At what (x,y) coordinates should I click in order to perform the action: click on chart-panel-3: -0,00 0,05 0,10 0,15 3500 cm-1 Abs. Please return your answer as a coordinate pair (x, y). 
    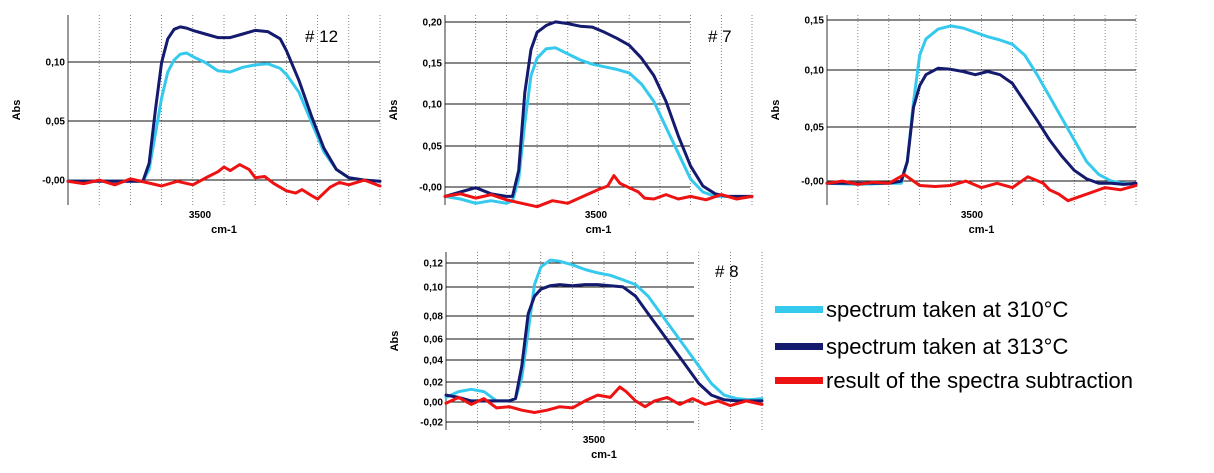
    Looking at the image, I should click on (954, 125).